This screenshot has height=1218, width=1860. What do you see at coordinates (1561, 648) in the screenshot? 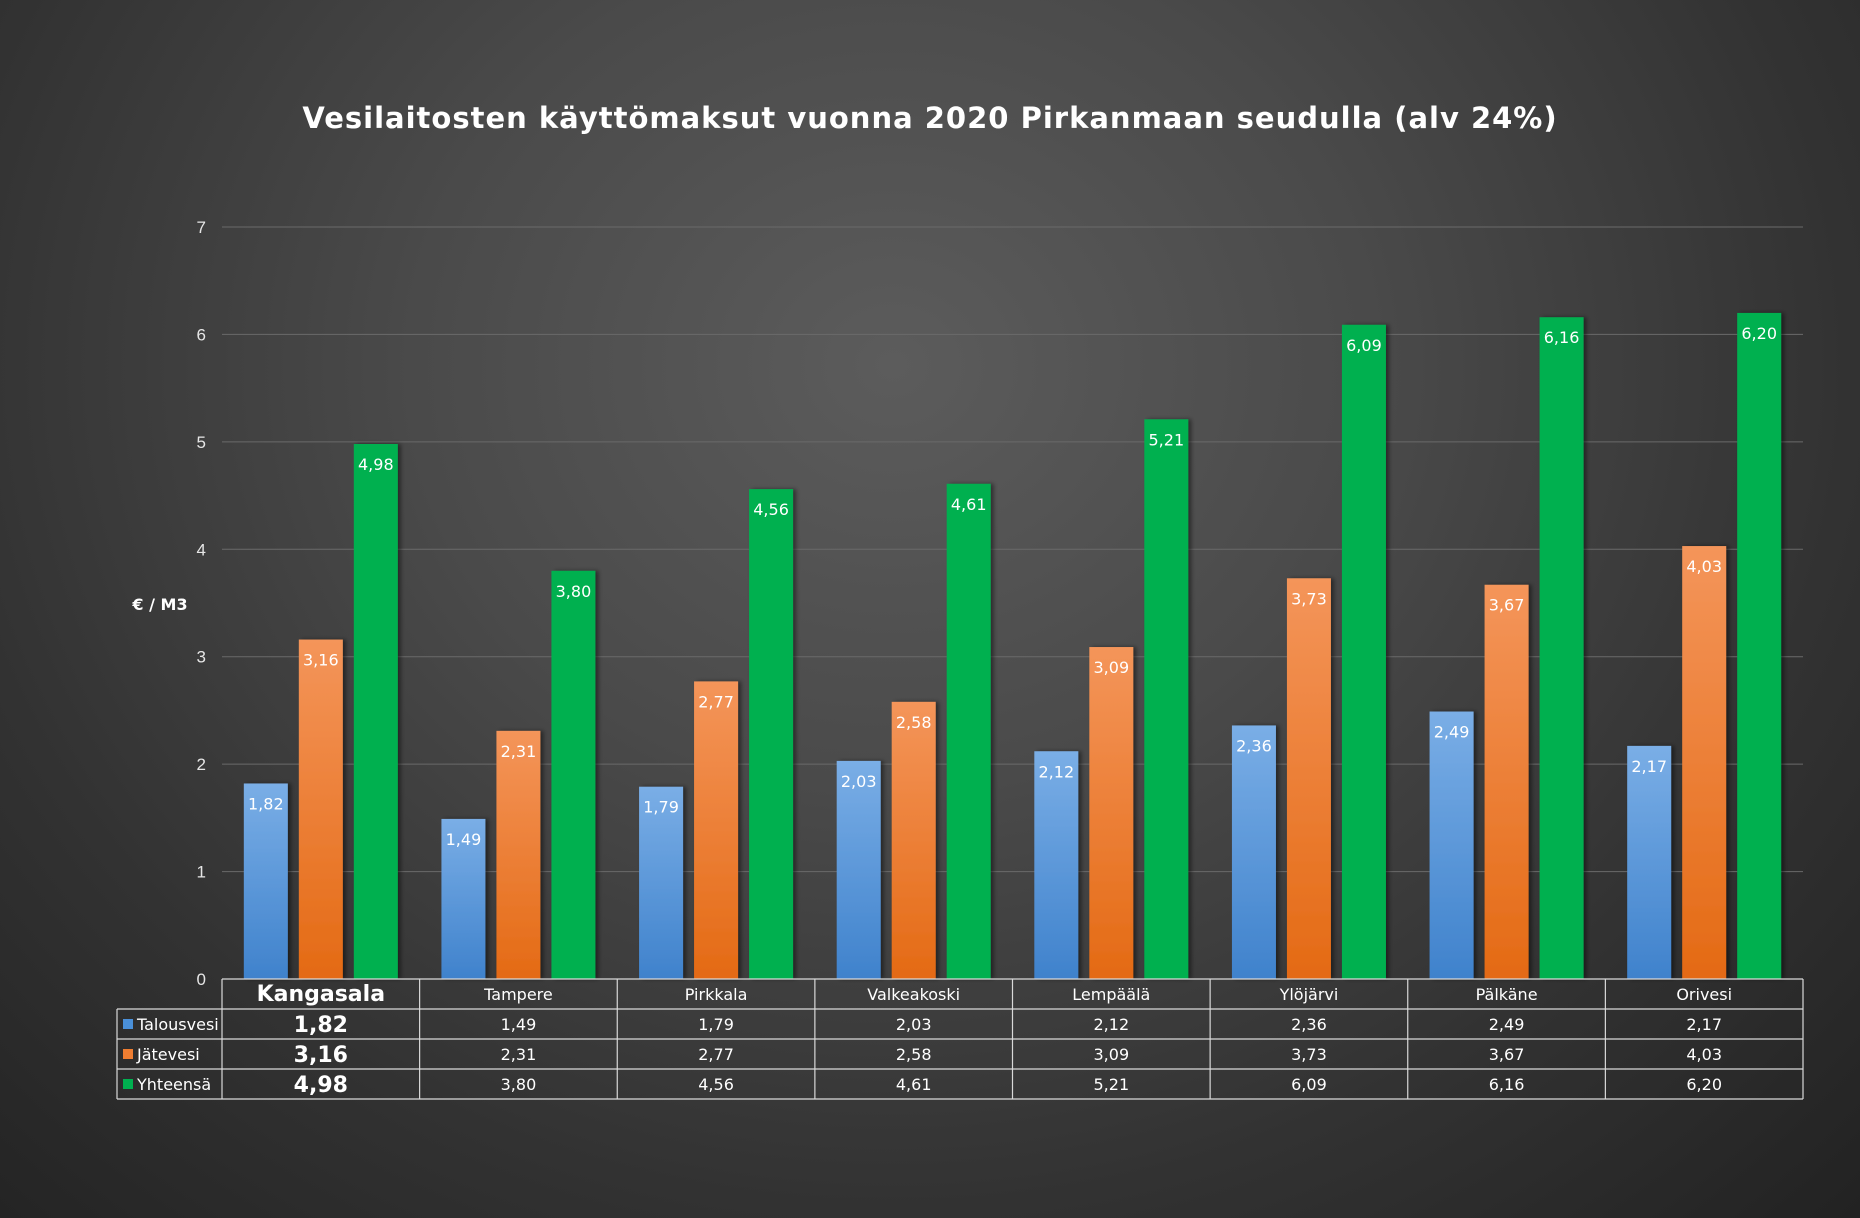
I see `bar-yhteensä-6` at bounding box center [1561, 648].